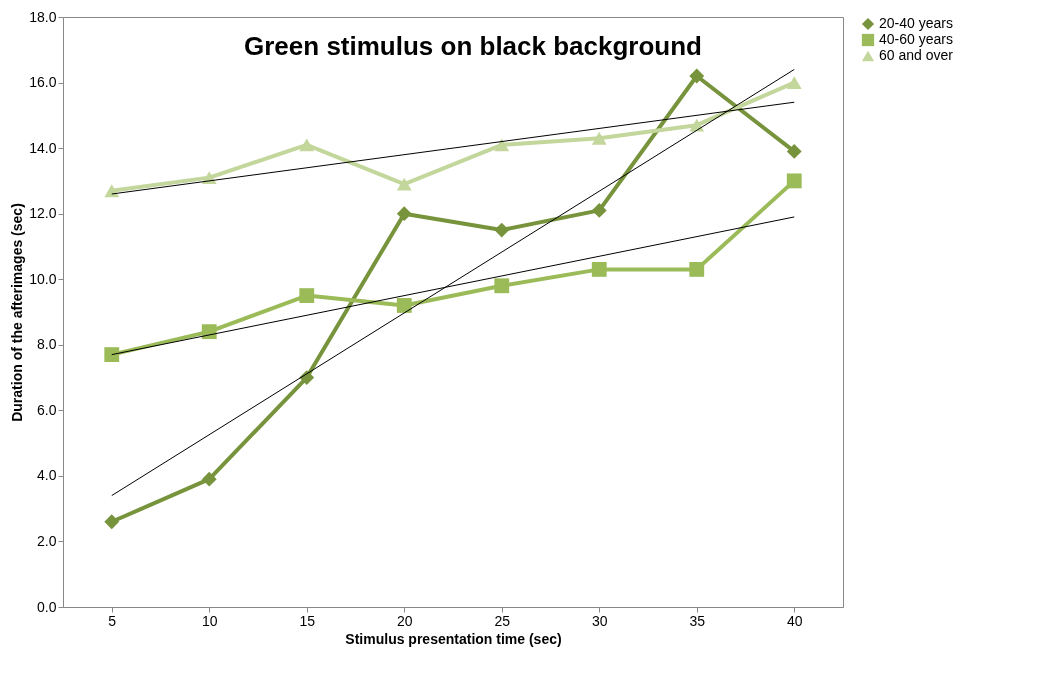  Describe the element at coordinates (502, 620) in the screenshot. I see `x-tick-label: 25` at that location.